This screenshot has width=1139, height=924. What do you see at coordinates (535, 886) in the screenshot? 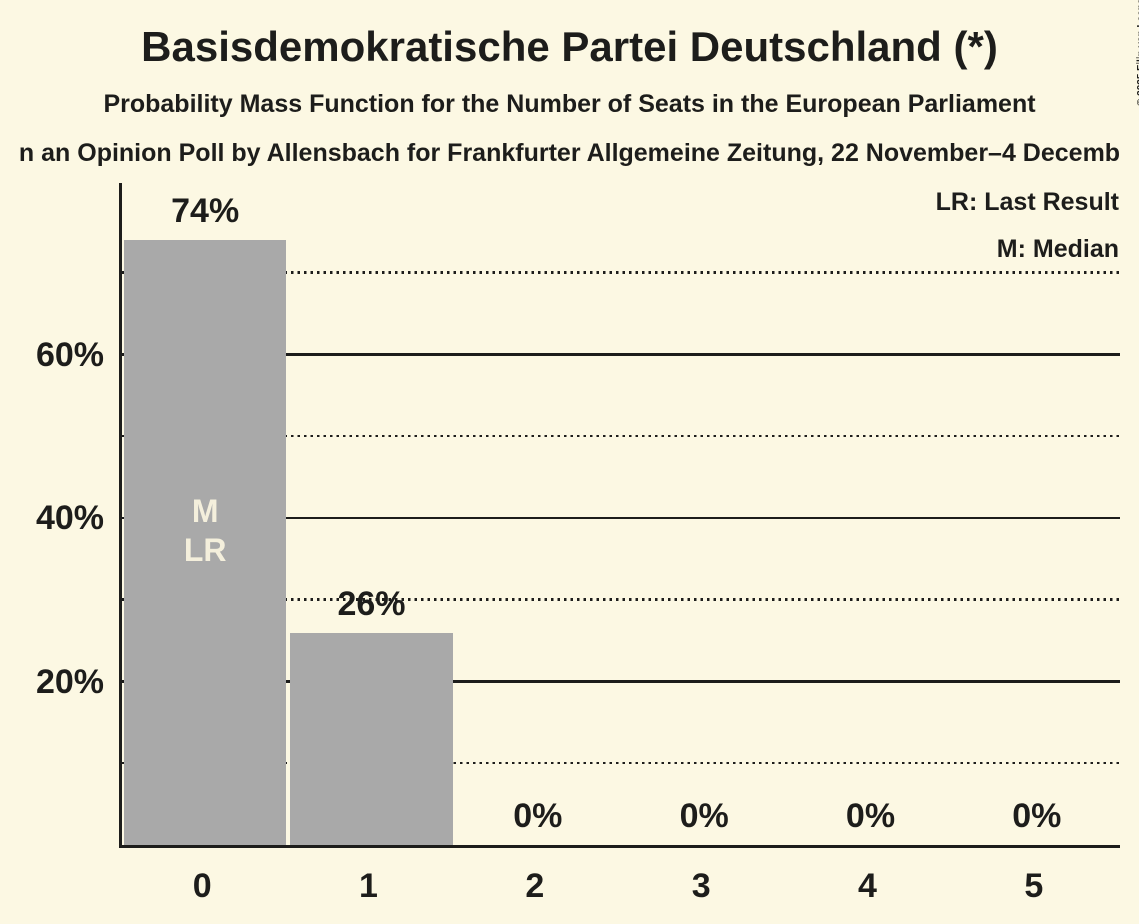
I see `x-tick-label-2: 2` at bounding box center [535, 886].